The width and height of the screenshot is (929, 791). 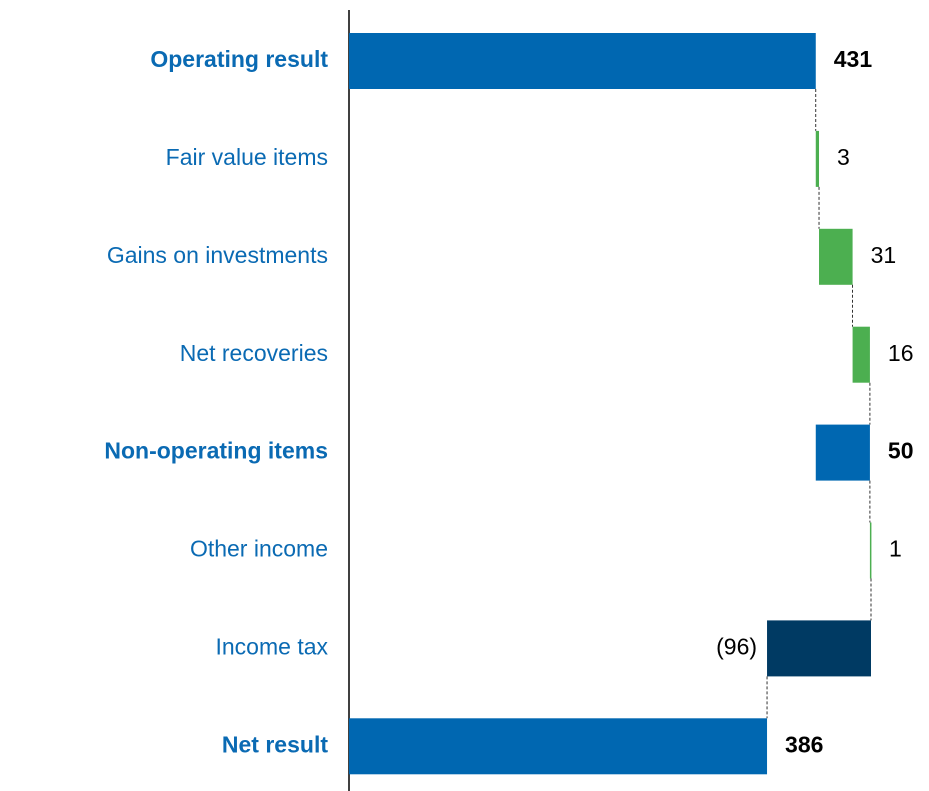 What do you see at coordinates (275, 744) in the screenshot?
I see `category-label: Net result` at bounding box center [275, 744].